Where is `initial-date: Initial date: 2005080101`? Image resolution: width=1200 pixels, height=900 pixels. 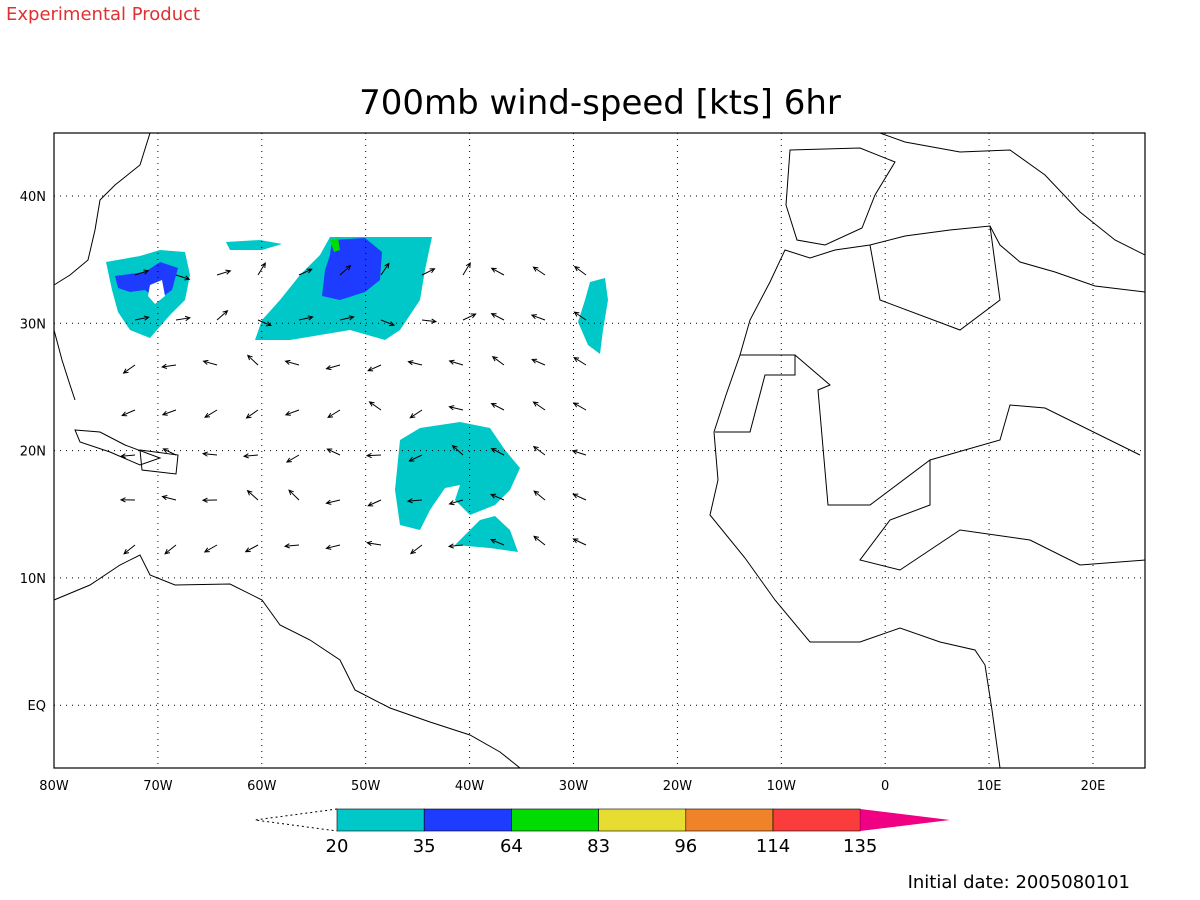
initial-date: Initial date: 2005080101 is located at coordinates (1019, 882).